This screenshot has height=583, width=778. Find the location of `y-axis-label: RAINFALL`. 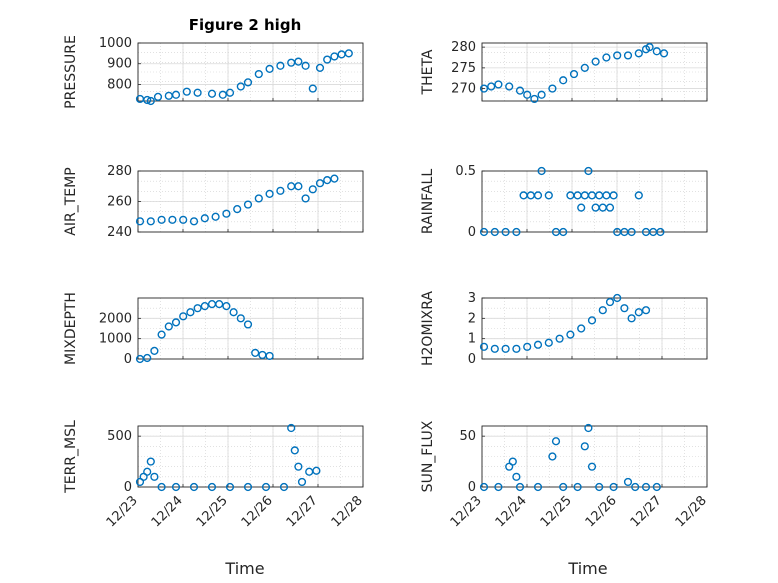

y-axis-label: RAINFALL is located at coordinates (428, 201).